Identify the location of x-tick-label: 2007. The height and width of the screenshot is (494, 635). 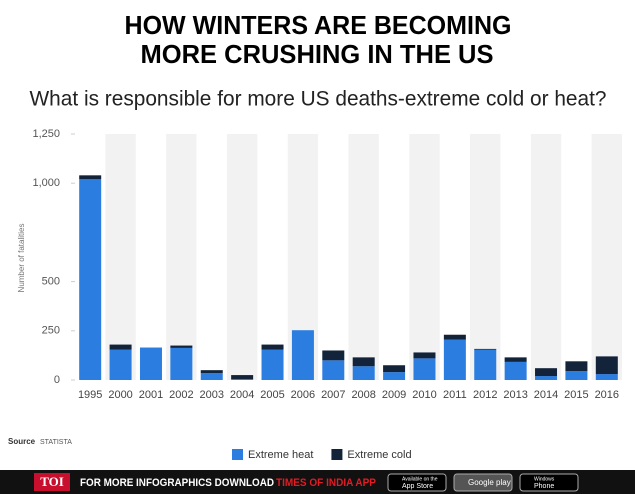
(333, 395).